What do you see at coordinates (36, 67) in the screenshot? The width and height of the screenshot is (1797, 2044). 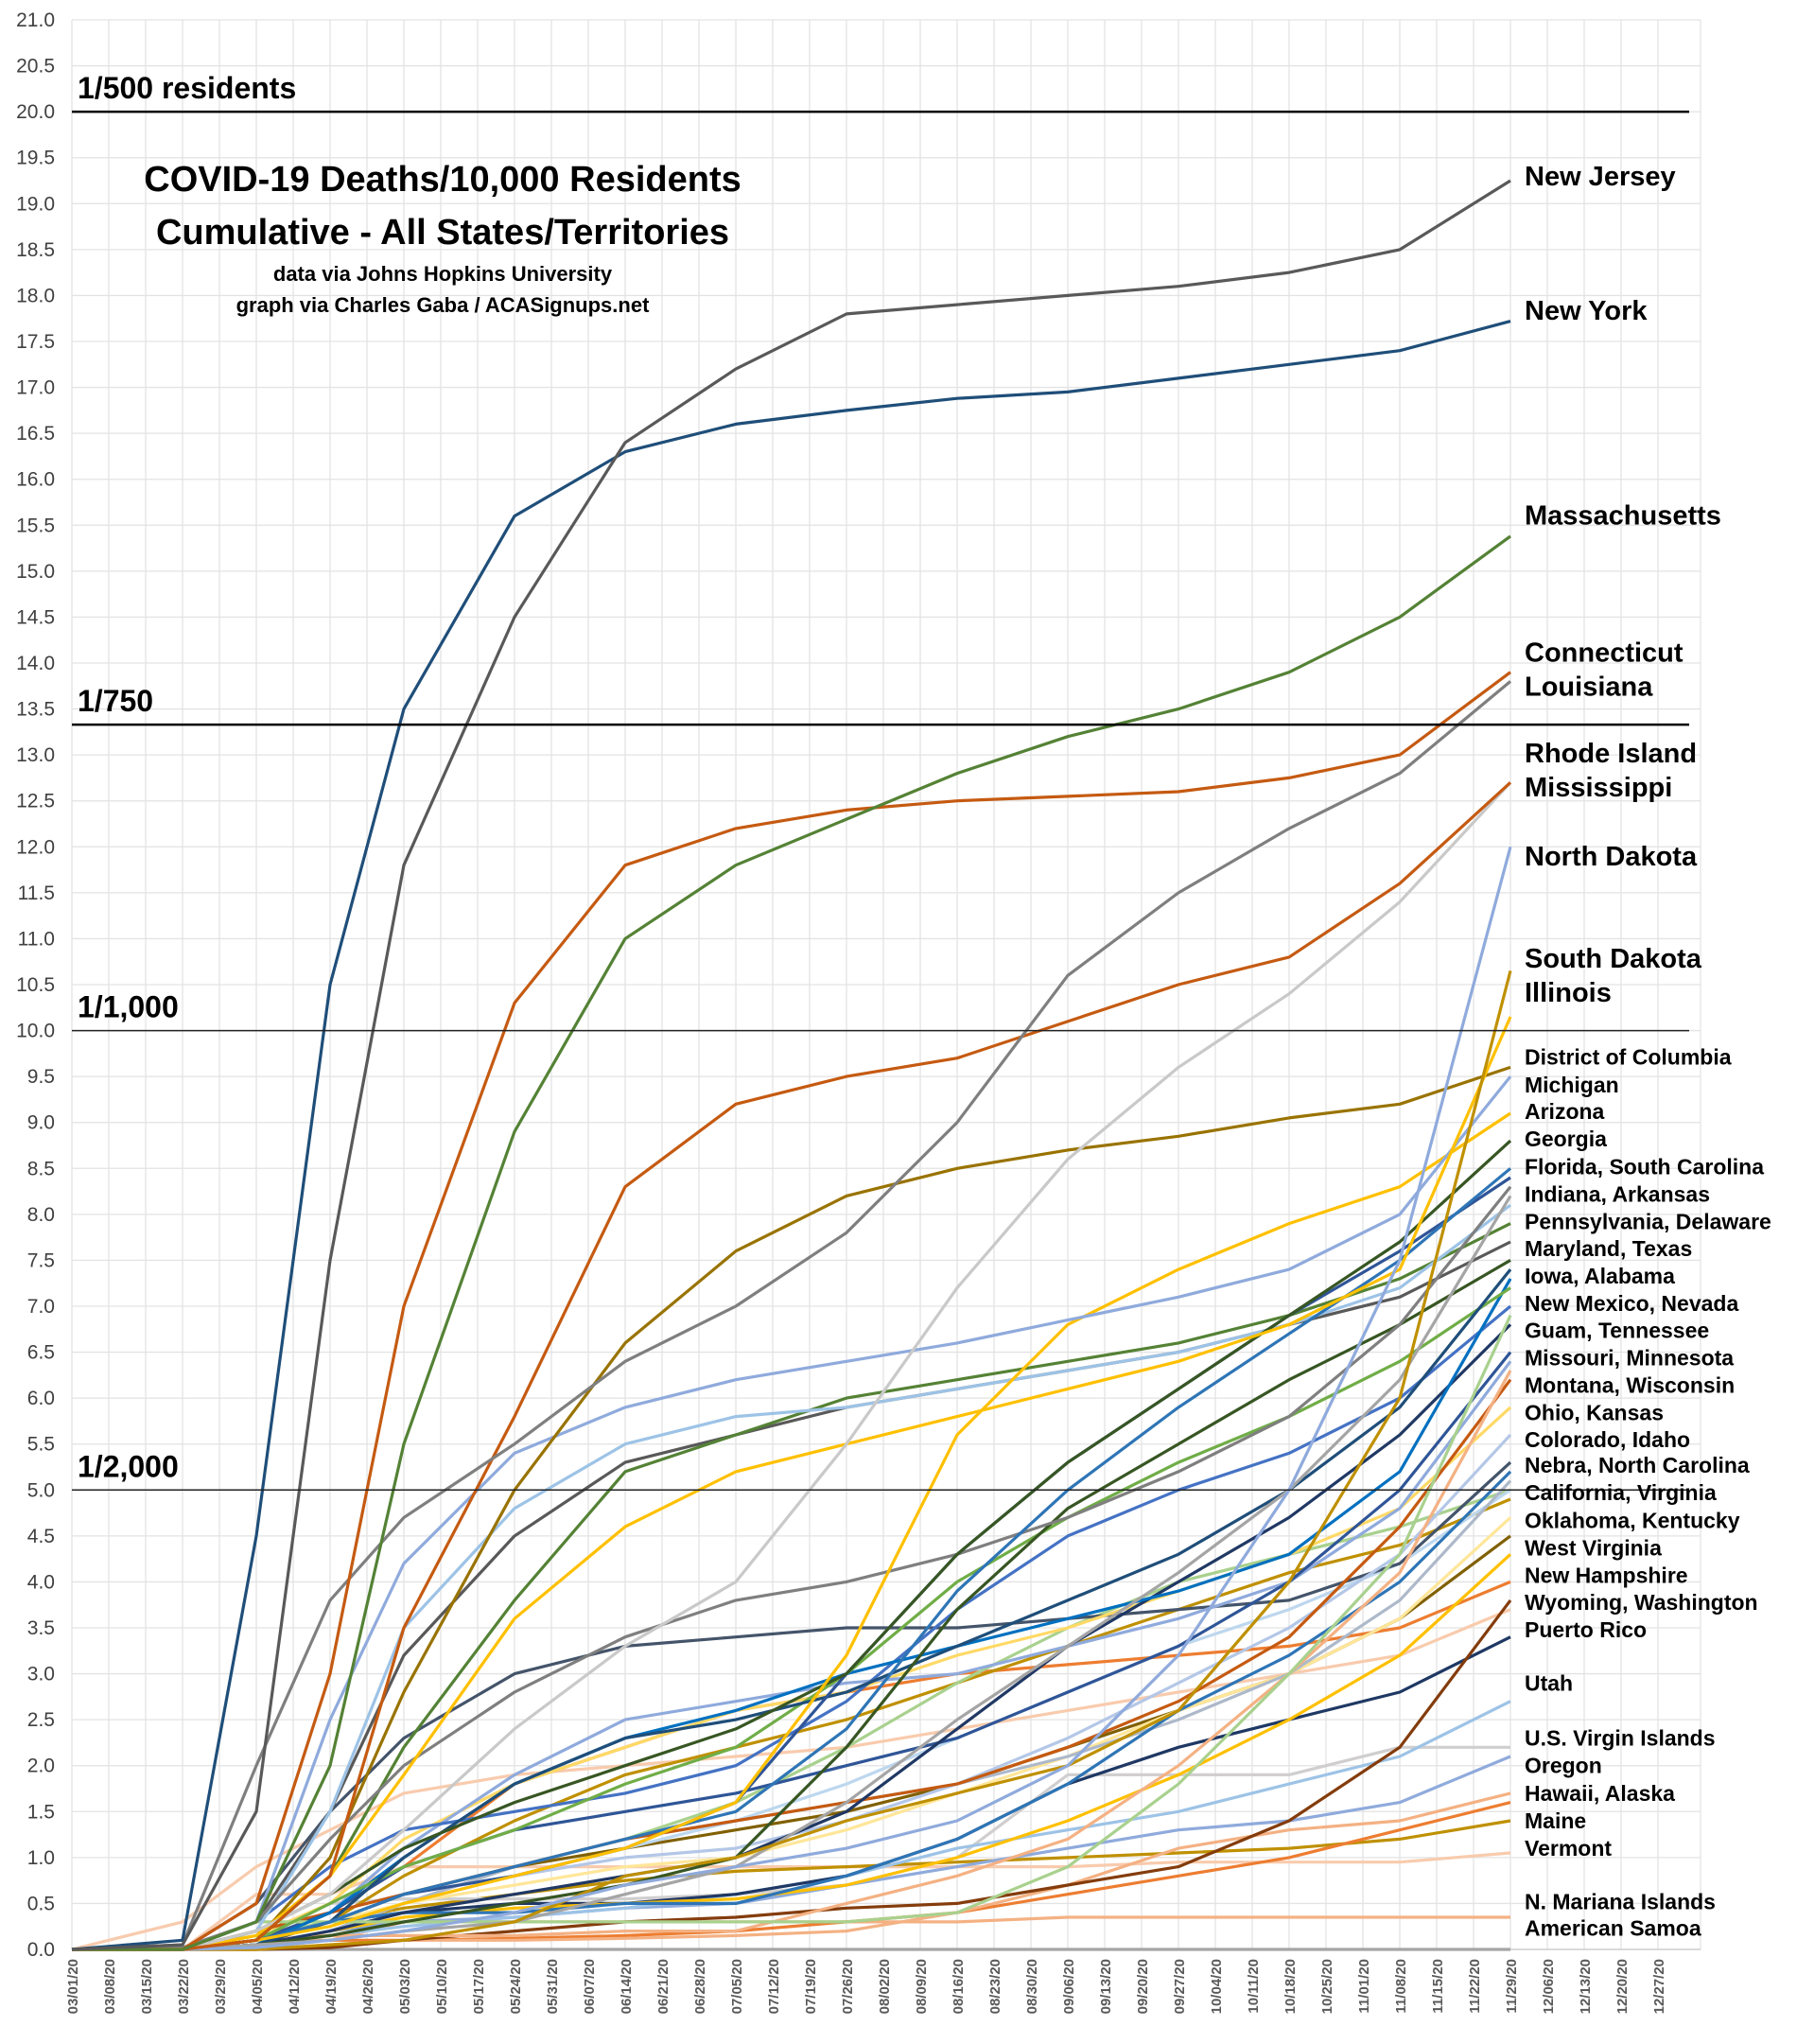 I see `y-tick-label: 20.5` at bounding box center [36, 67].